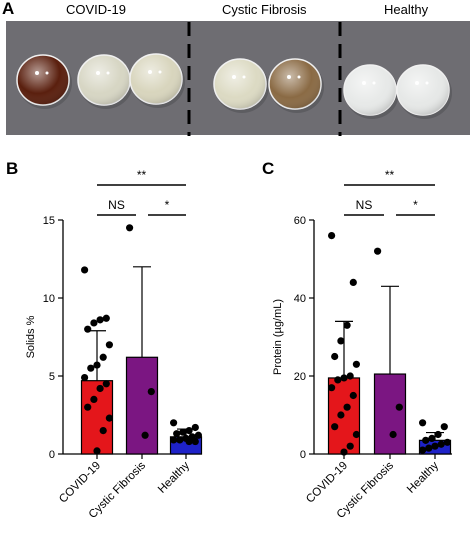 The image size is (474, 533). I want to click on y-tick-label: 15, so click(49, 221).